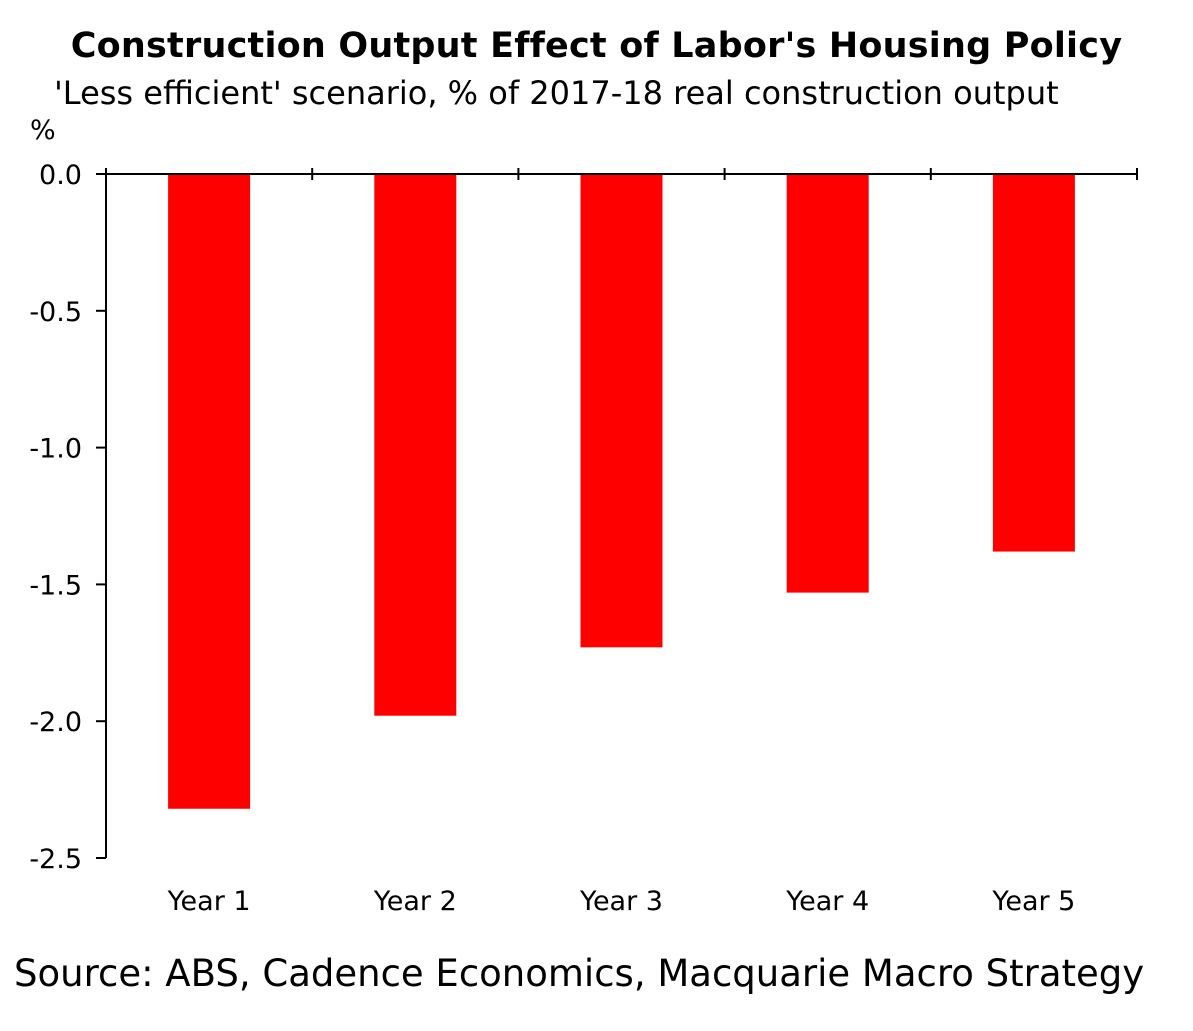 This screenshot has height=1031, width=1193. I want to click on x-category-label: Year 5, so click(1033, 901).